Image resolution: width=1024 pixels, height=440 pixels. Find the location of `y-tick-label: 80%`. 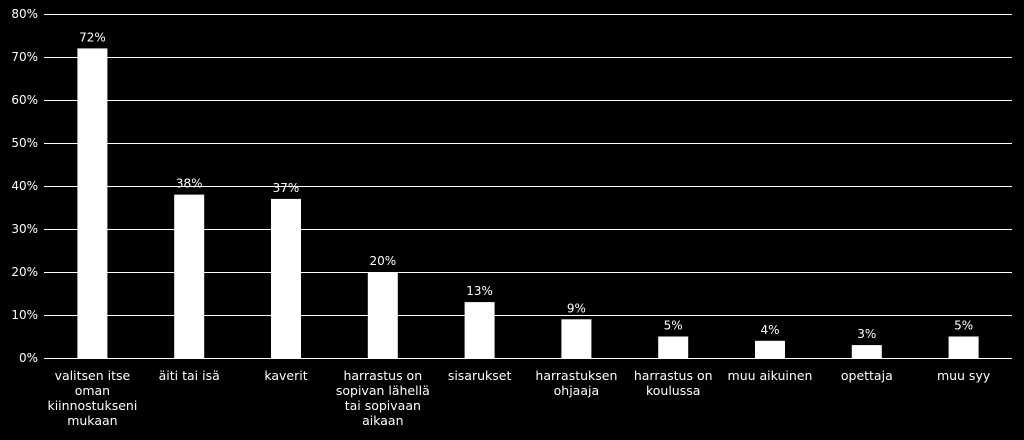

y-tick-label: 80% is located at coordinates (24, 14).